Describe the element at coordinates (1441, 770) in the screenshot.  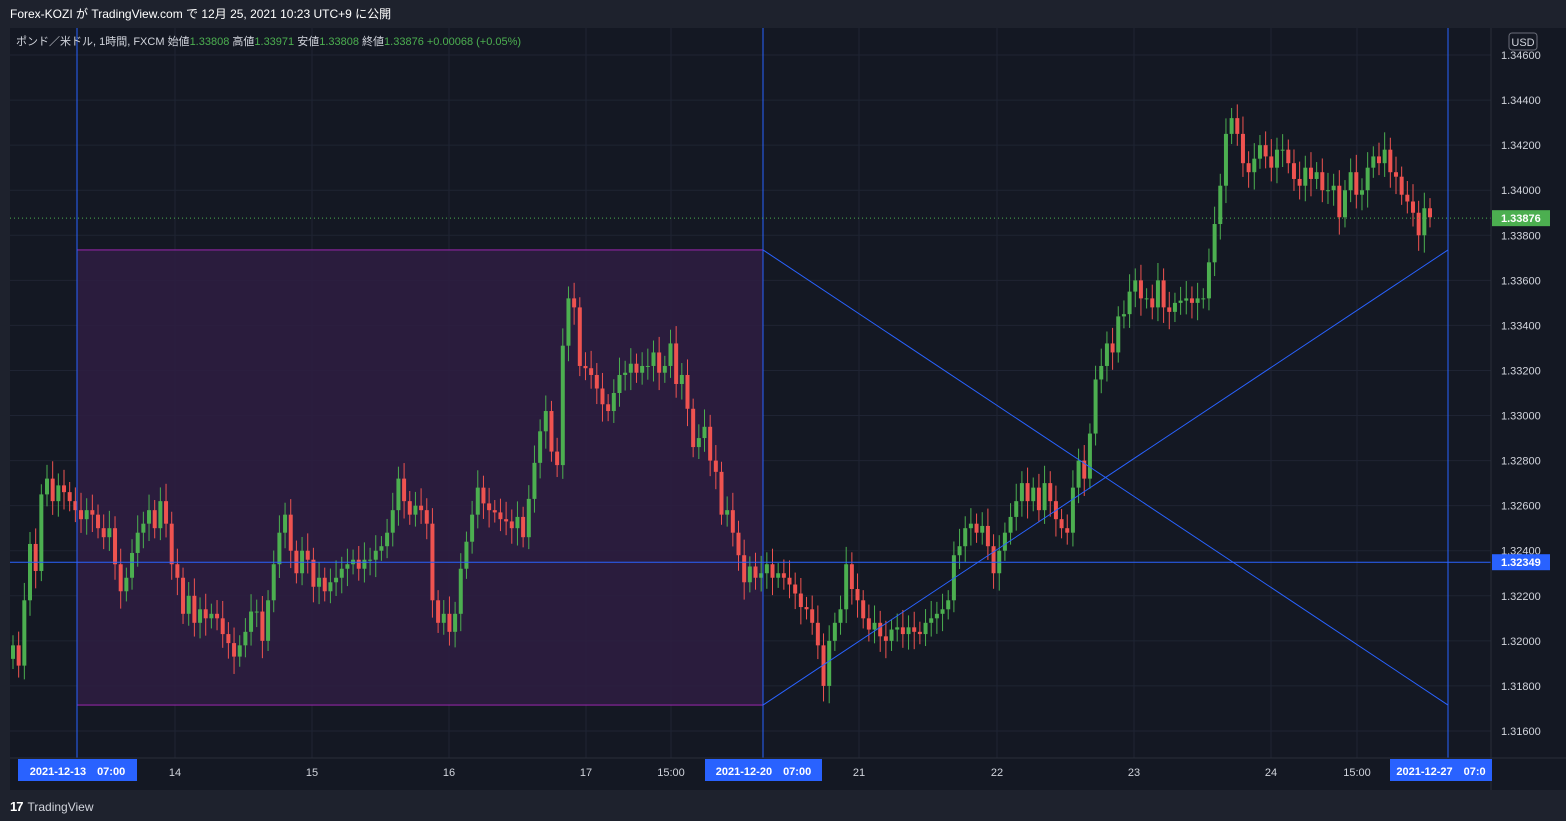
I see `time-marker-badge` at that location.